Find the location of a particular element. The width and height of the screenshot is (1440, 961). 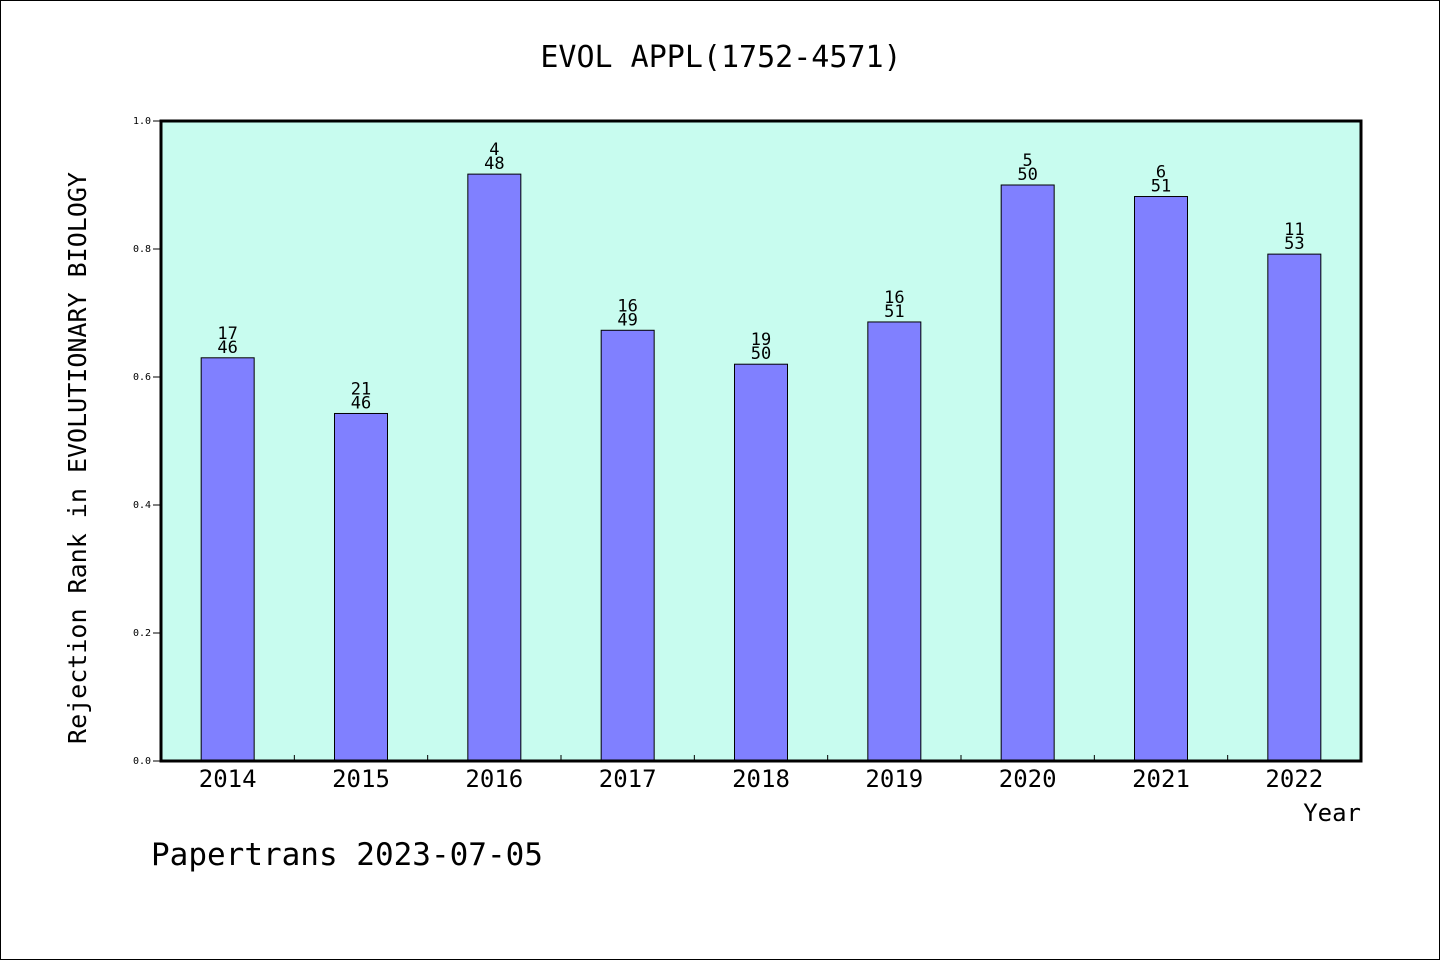

x-tick-label: 2022 is located at coordinates (1294, 779).